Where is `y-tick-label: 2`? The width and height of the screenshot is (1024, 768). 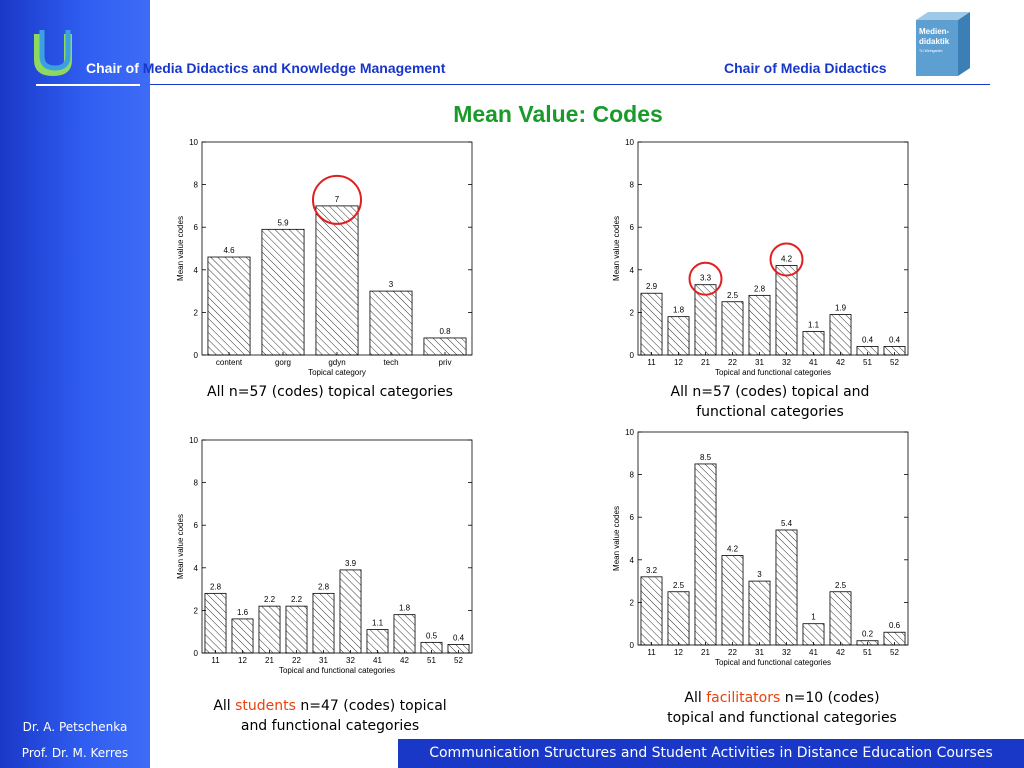 y-tick-label: 2 is located at coordinates (632, 602).